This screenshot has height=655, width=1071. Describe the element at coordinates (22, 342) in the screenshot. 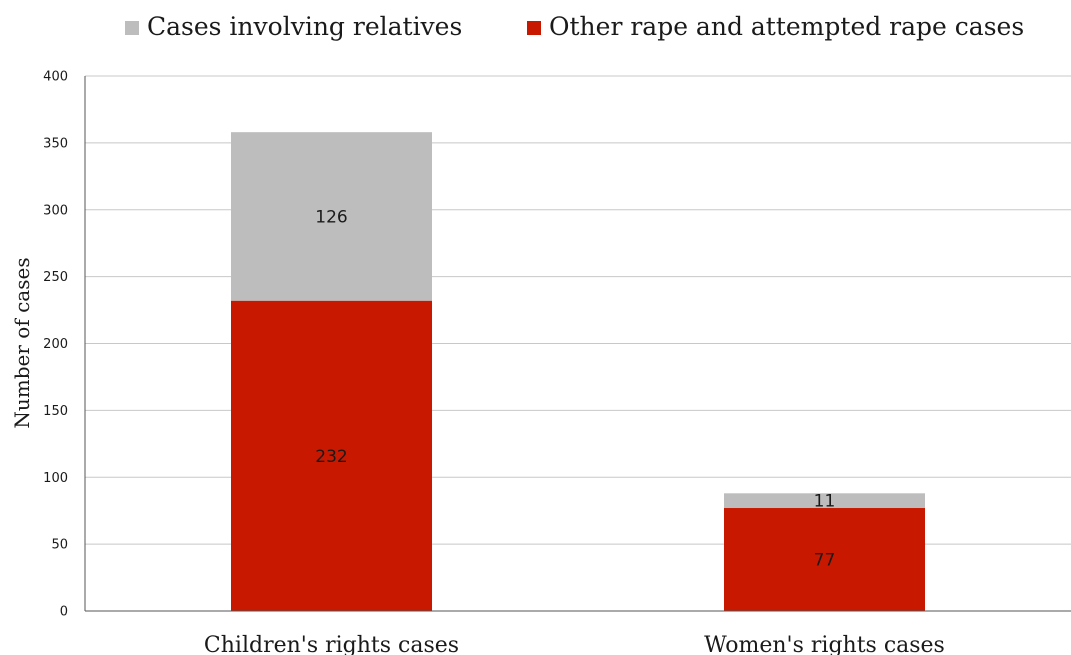

I see `y-axis-label: Number of cases` at that location.